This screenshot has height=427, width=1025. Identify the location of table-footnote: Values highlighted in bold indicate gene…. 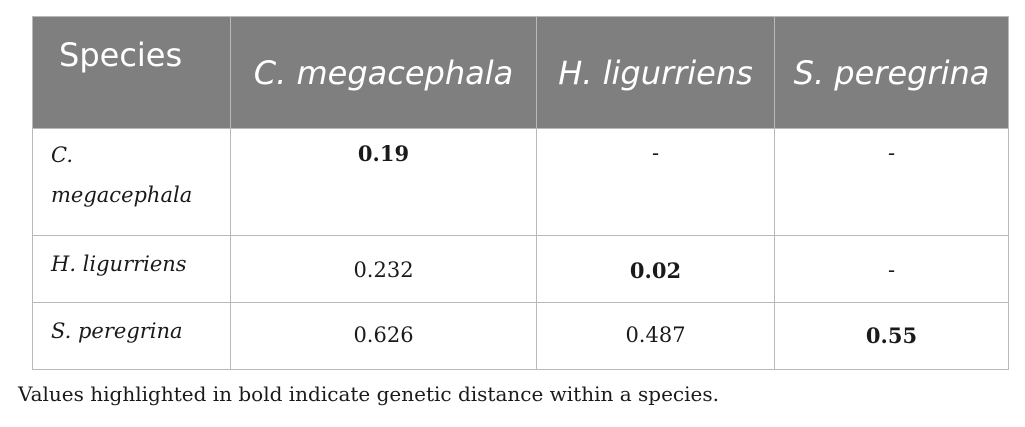
(368, 394).